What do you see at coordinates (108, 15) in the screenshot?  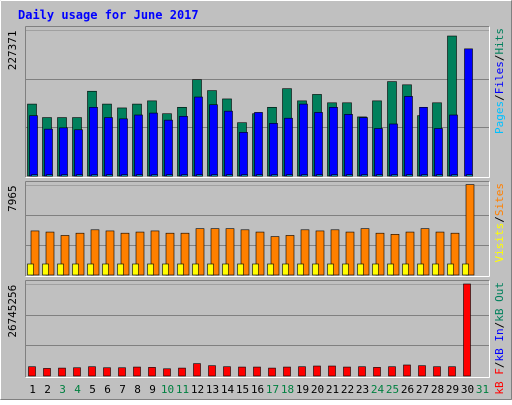 I see `chart-title: Daily usage for June 2017` at bounding box center [108, 15].